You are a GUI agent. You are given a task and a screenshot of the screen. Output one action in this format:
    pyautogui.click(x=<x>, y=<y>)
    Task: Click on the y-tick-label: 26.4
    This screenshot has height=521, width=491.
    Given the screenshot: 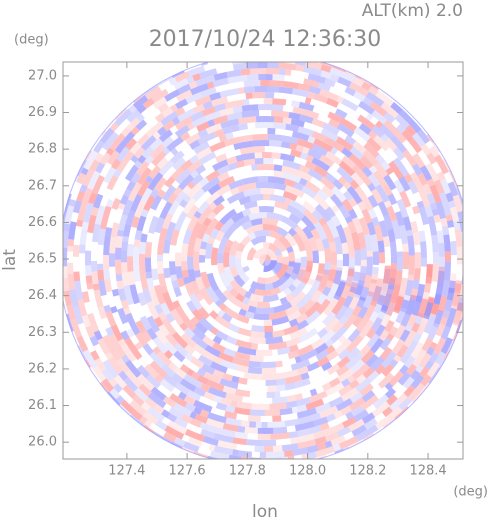 What is the action you would take?
    pyautogui.click(x=42, y=295)
    